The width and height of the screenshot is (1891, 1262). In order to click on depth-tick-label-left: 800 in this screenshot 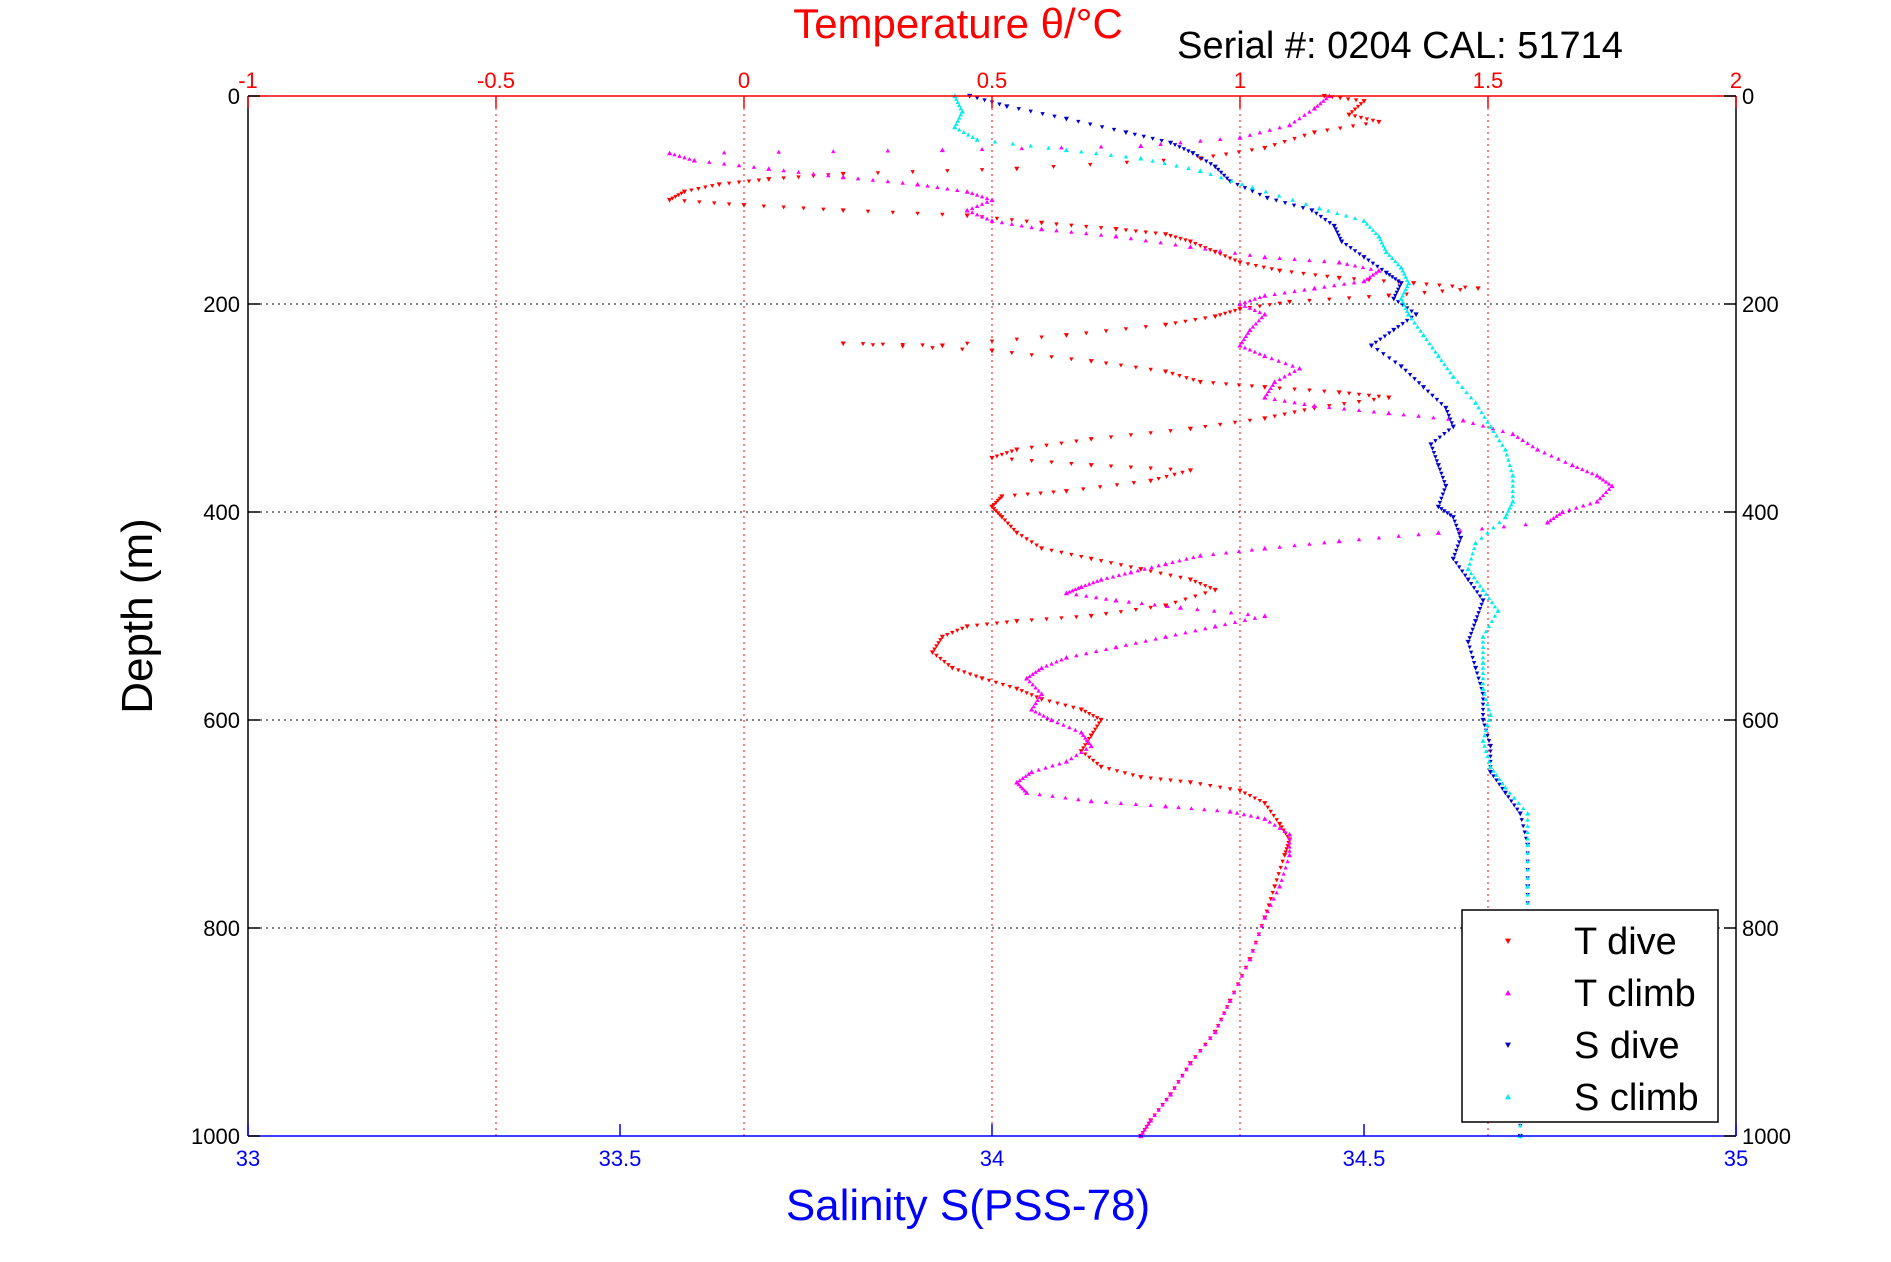, I will do `click(221, 928)`.